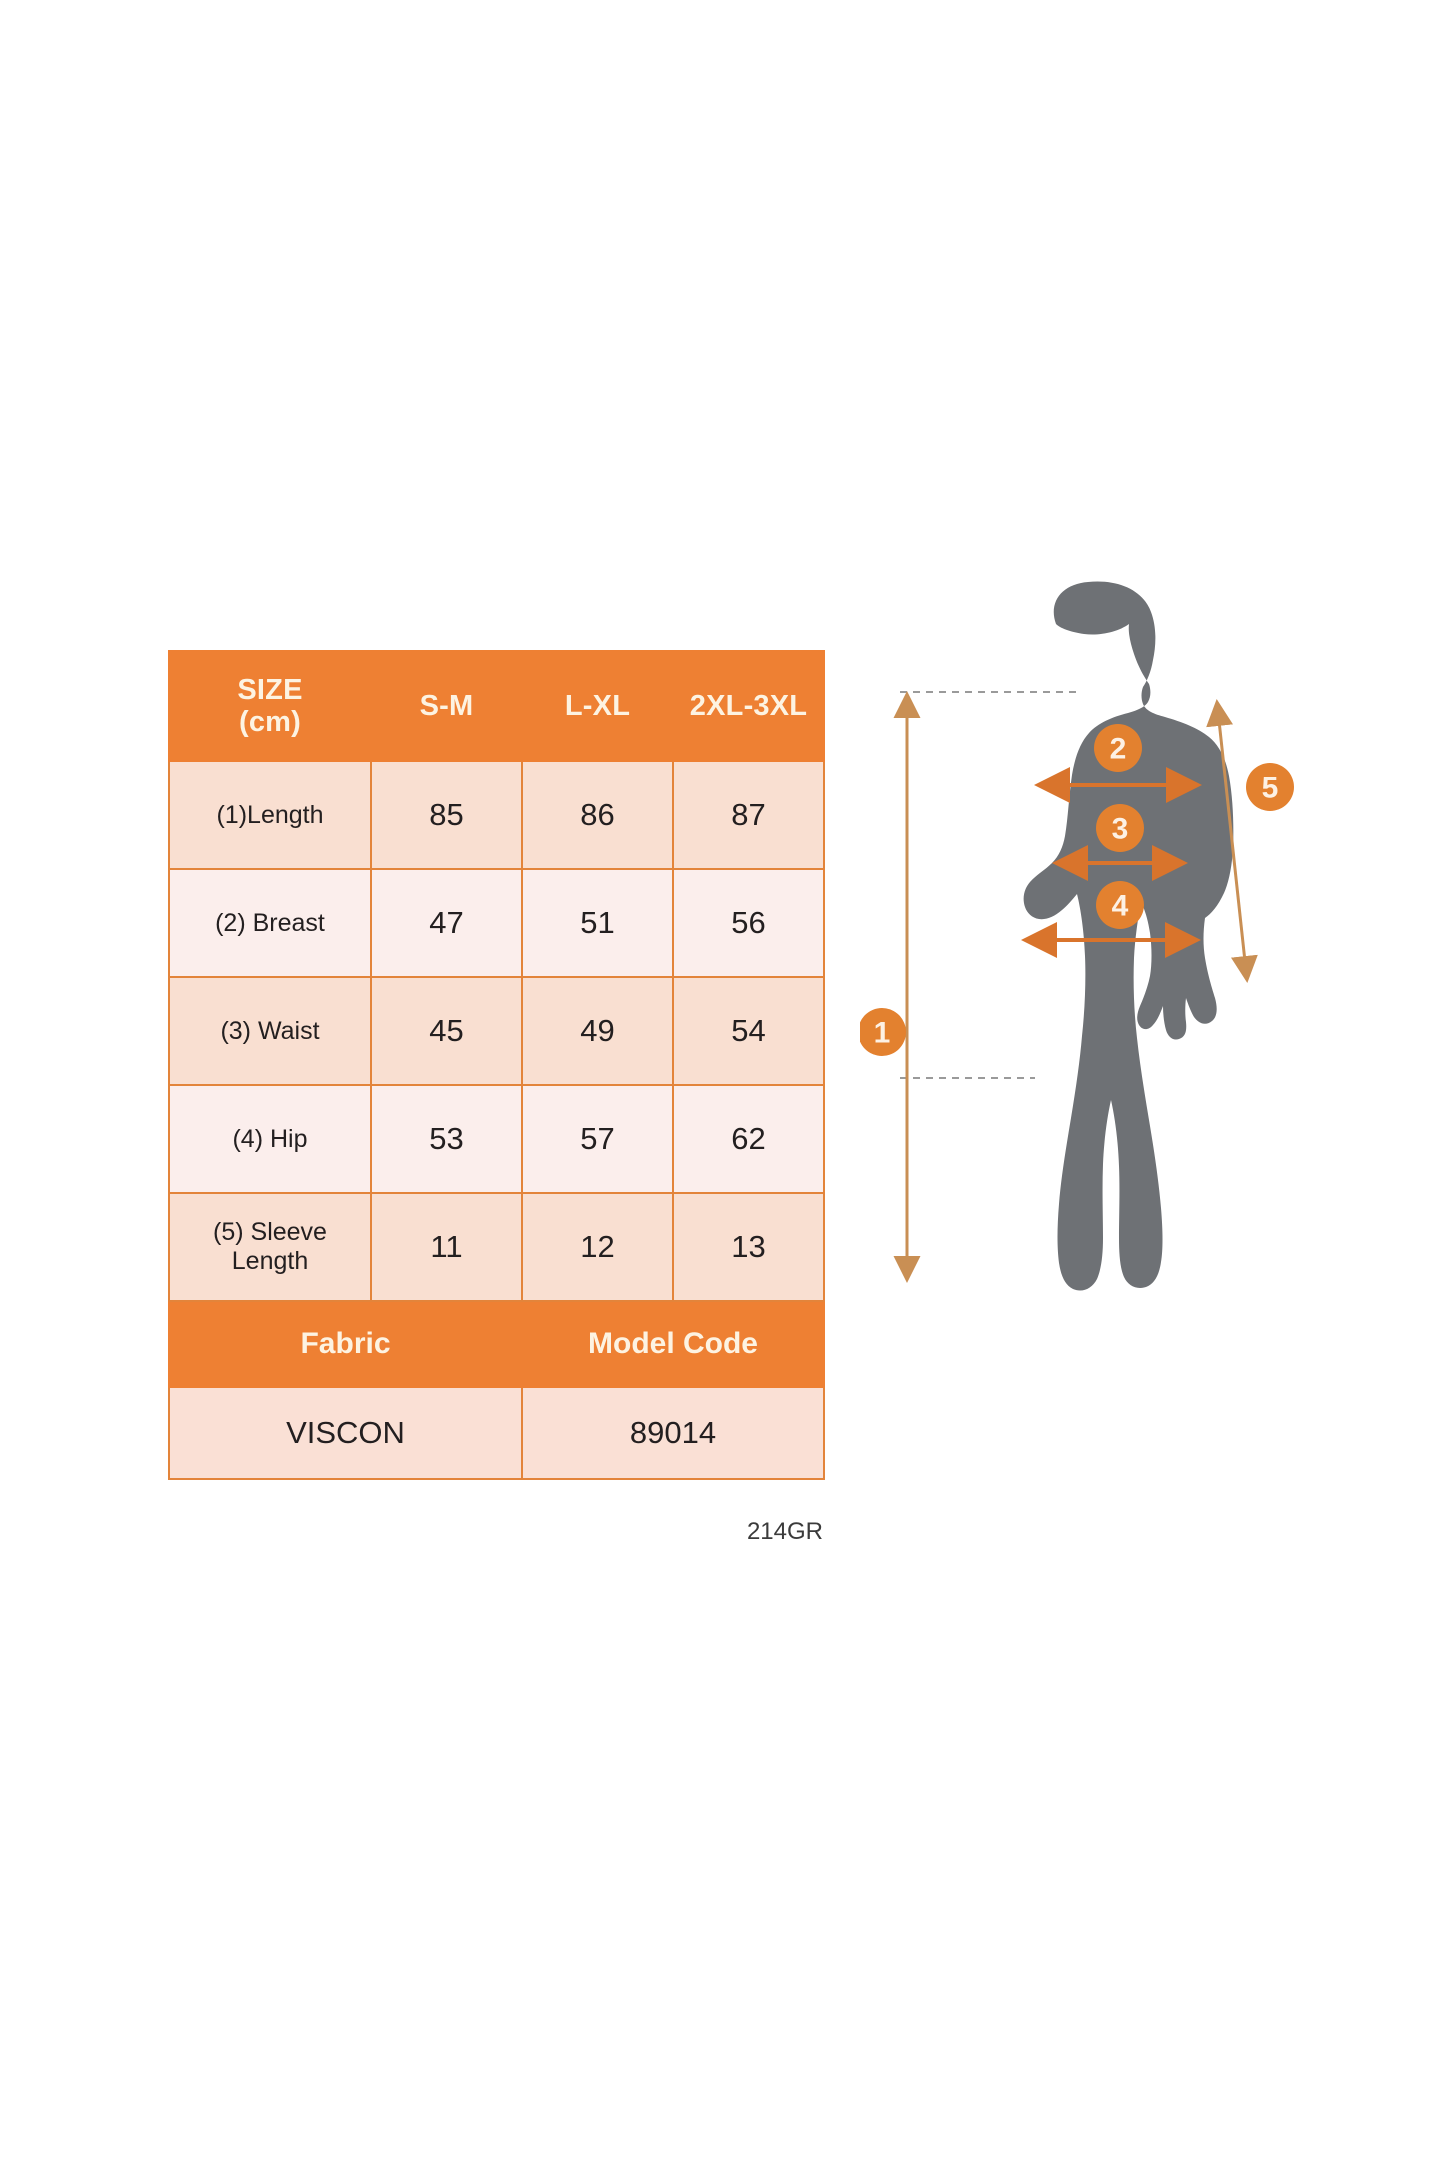 The height and width of the screenshot is (2160, 1440). I want to click on marker-badge-3: 3, so click(1120, 828).